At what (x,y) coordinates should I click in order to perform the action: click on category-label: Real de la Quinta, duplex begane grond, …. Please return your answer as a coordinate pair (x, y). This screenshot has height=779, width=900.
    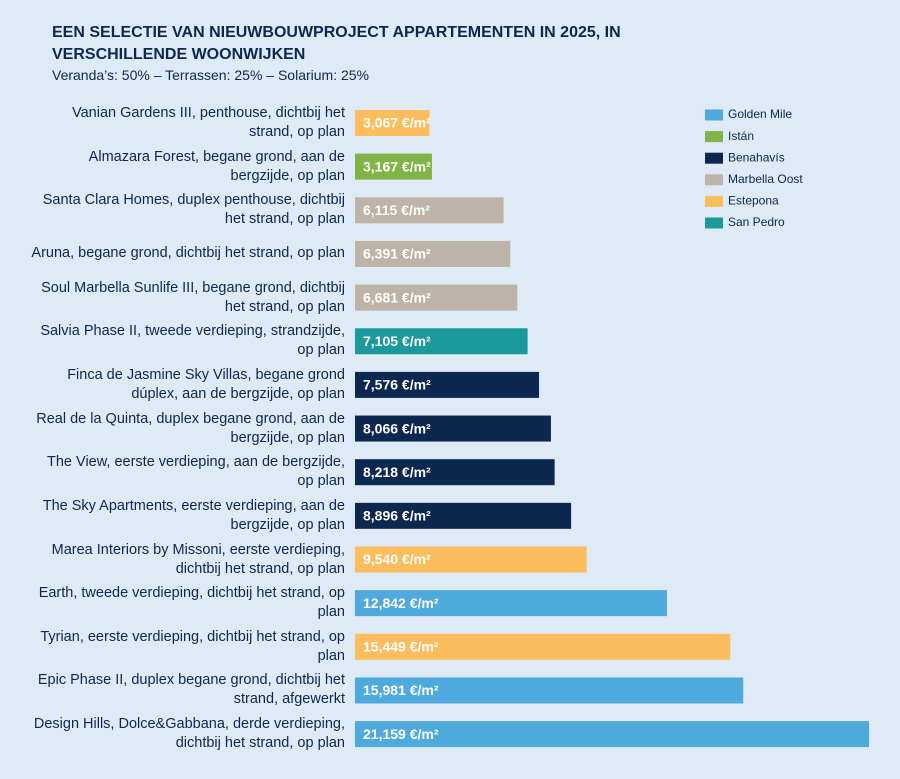
    Looking at the image, I should click on (190, 428).